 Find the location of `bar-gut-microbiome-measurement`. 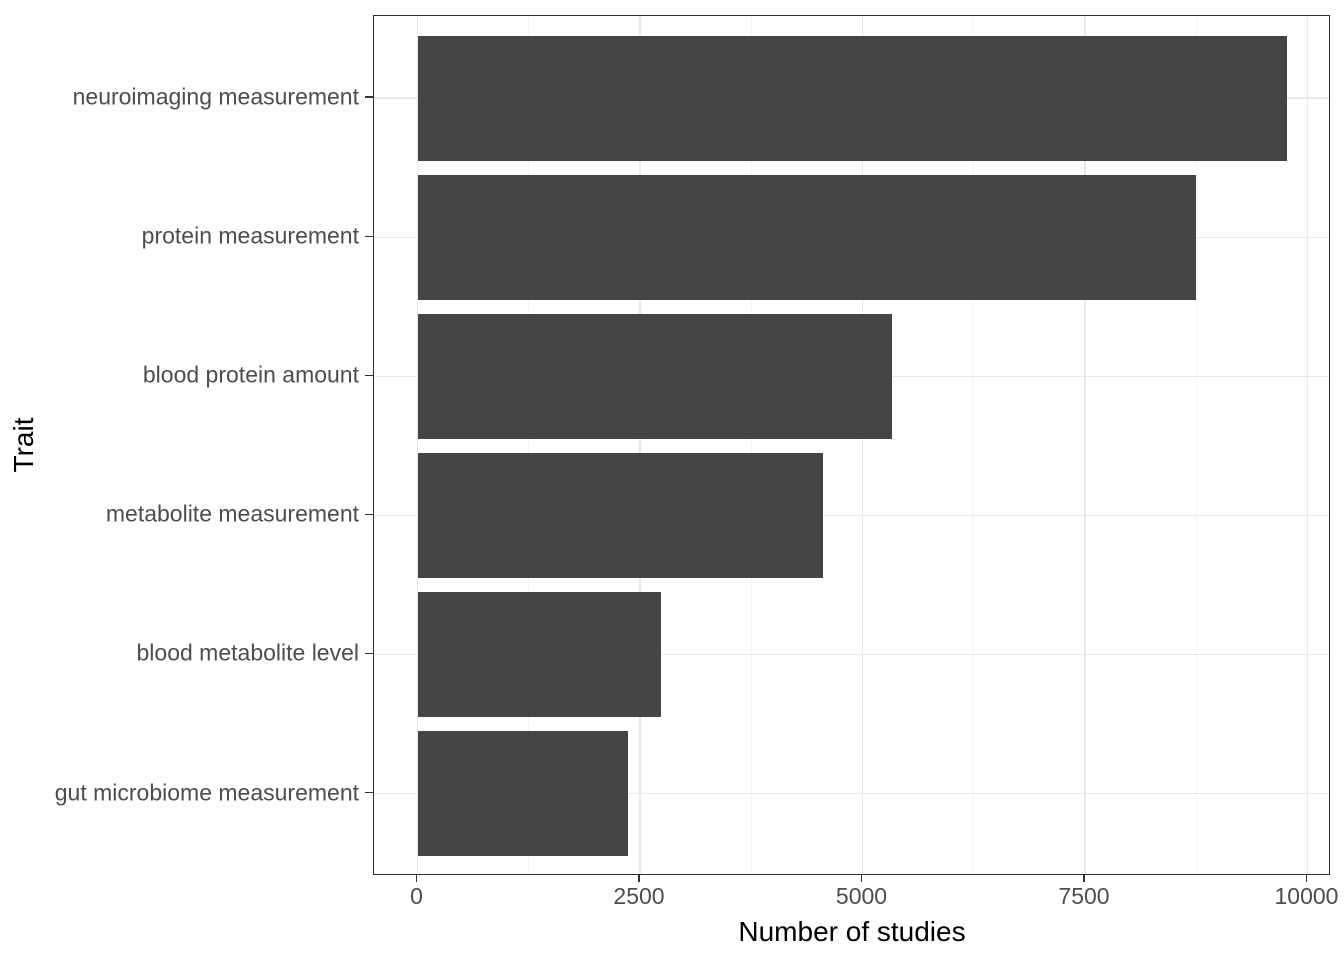

bar-gut-microbiome-measurement is located at coordinates (522, 793).